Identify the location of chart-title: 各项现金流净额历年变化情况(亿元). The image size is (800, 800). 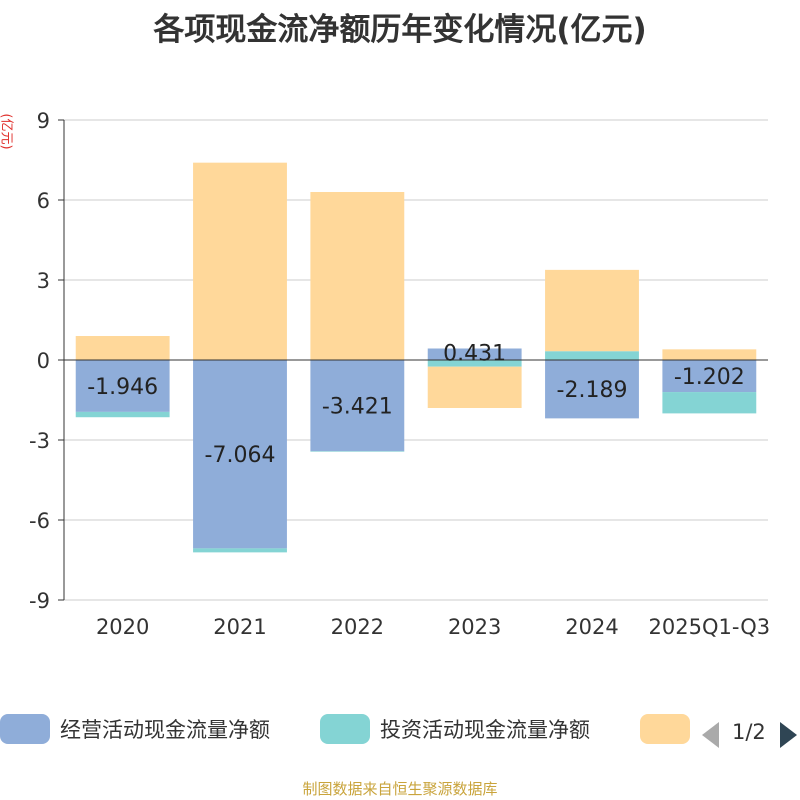
(400, 30).